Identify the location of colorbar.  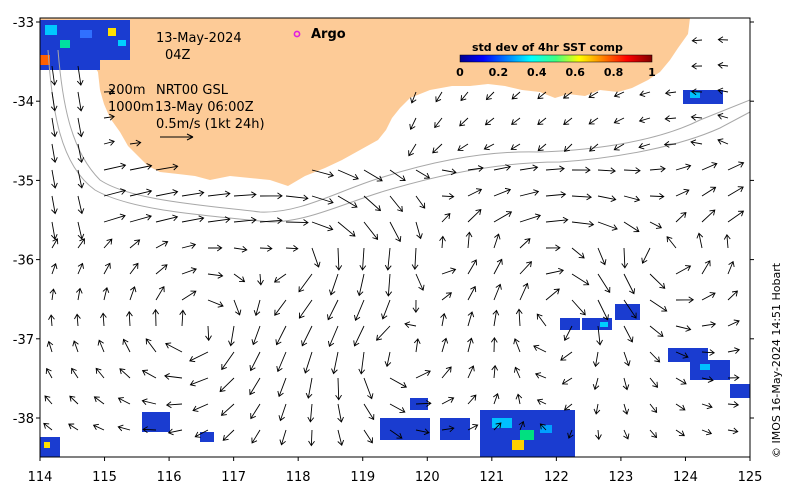
(556, 58).